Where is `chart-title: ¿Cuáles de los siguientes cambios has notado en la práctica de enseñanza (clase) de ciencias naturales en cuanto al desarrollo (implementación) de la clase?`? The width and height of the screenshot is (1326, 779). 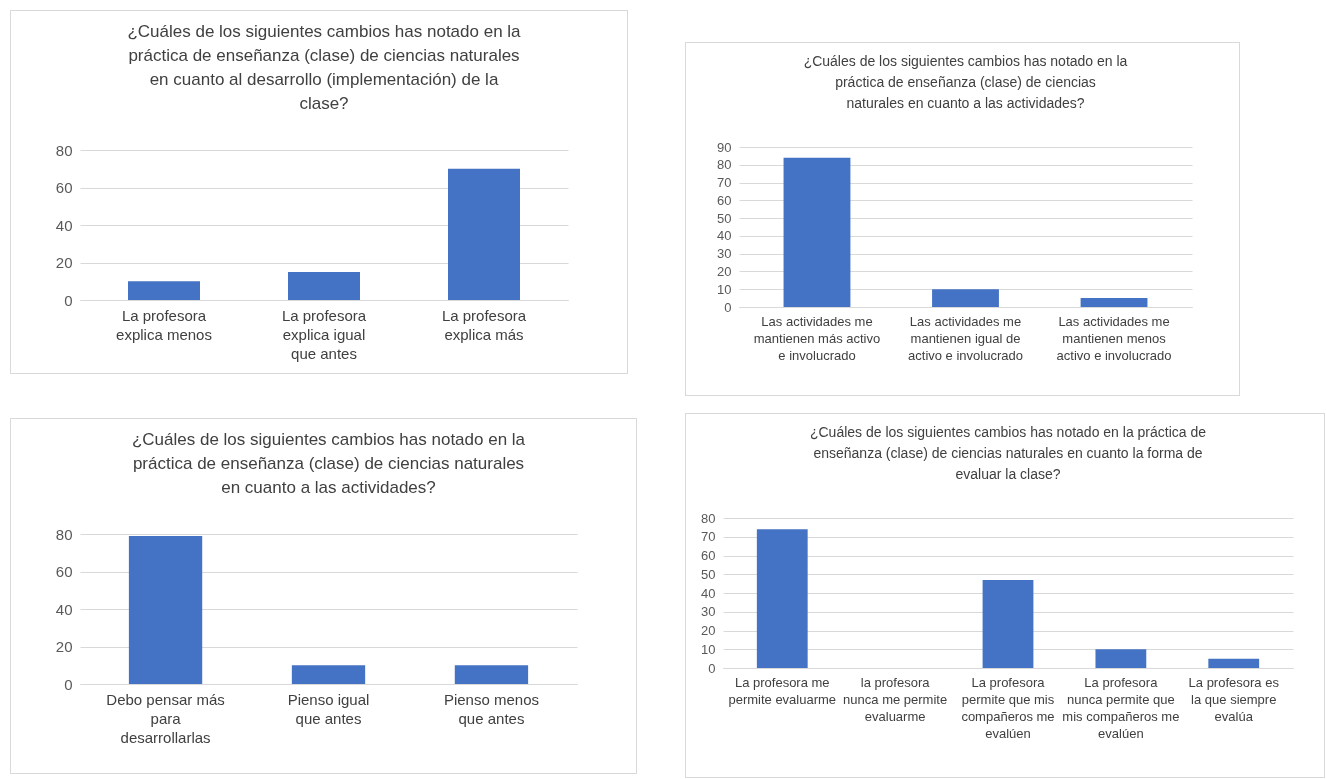 chart-title: ¿Cuáles de los siguientes cambios has notado en la práctica de enseñanza (clase) de ciencias naturales en cuanto al desarrollo (implementación) de la clase? is located at coordinates (324, 67).